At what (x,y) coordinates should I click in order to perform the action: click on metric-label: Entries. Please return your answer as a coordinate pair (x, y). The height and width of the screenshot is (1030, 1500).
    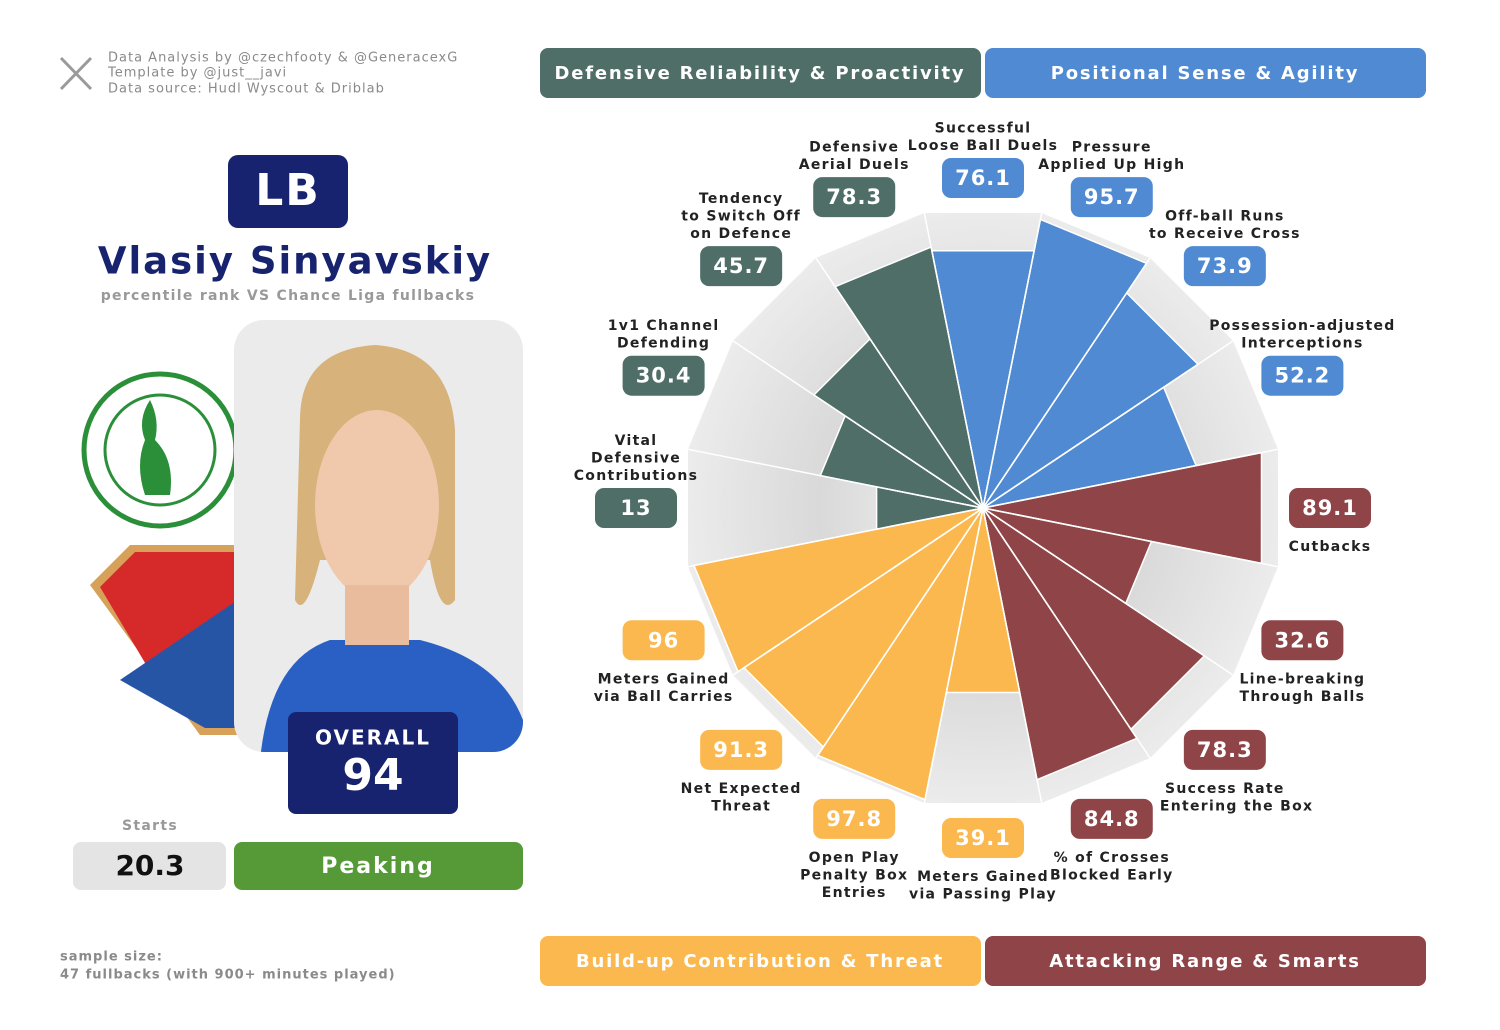
    Looking at the image, I should click on (854, 893).